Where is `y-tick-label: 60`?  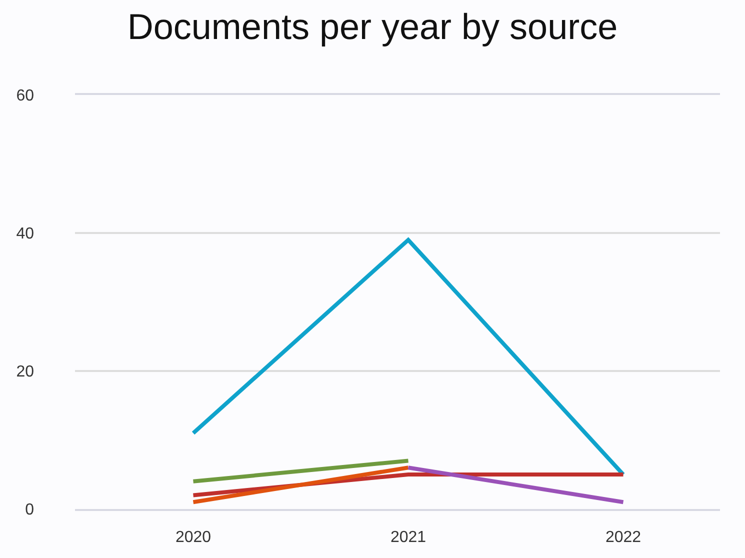
y-tick-label: 60 is located at coordinates (25, 96).